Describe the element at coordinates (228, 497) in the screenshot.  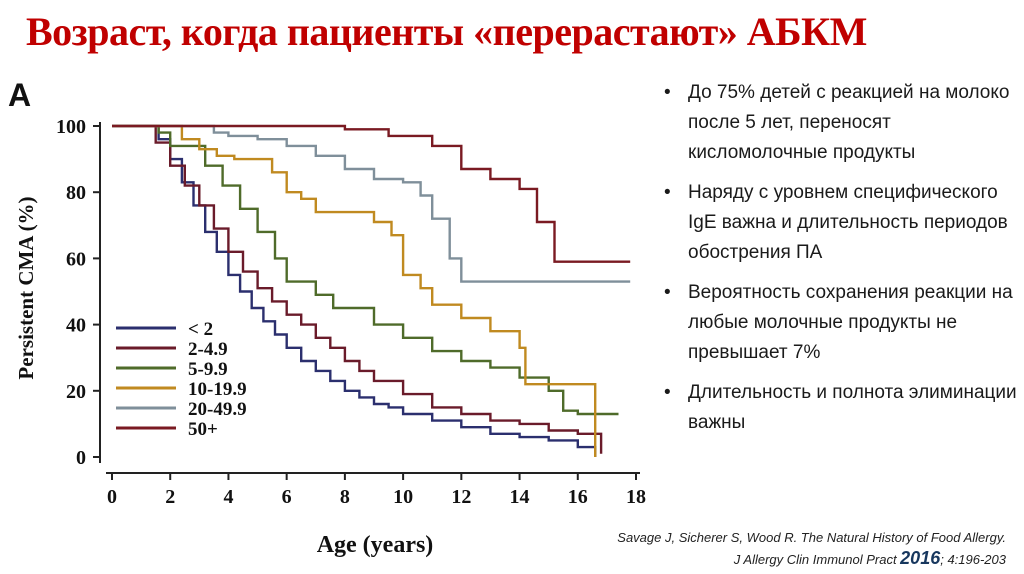
I see `x-tick-label: 4` at that location.